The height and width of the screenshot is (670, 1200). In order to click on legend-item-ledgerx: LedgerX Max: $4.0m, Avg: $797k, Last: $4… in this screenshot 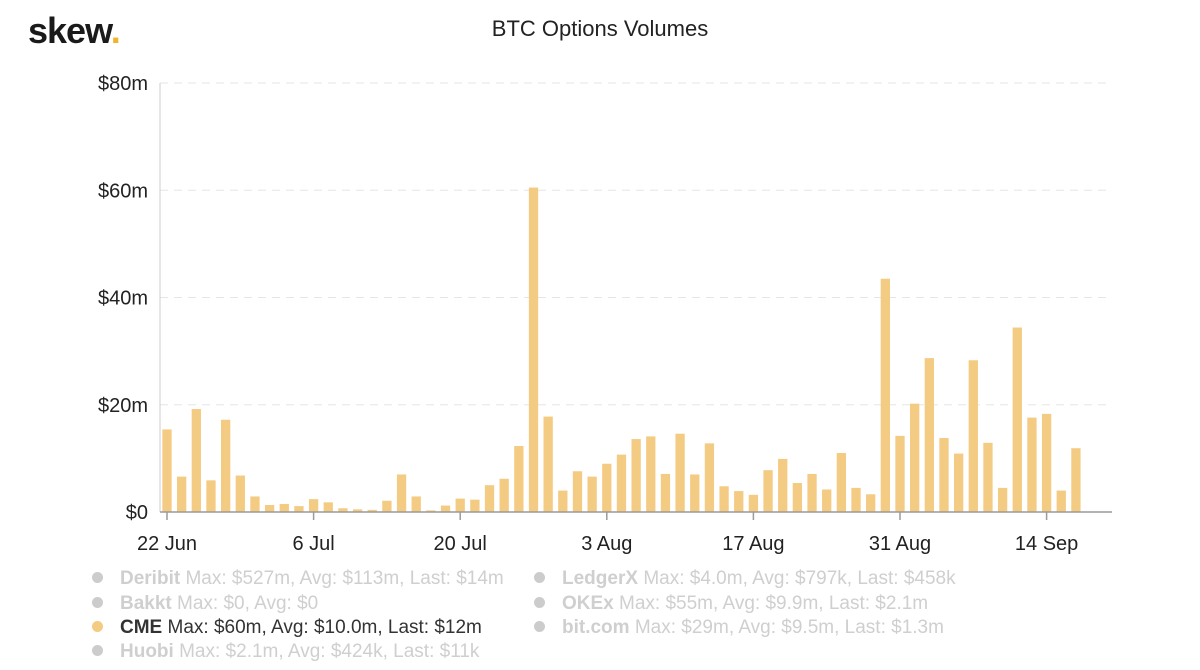, I will do `click(745, 579)`.